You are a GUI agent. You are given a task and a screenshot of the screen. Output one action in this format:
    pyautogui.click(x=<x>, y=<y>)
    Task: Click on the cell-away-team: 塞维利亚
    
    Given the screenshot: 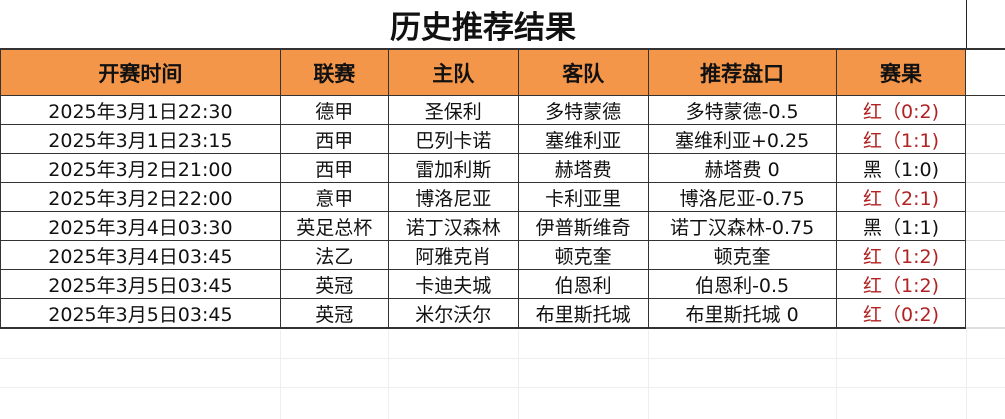 What is the action you would take?
    pyautogui.click(x=583, y=139)
    